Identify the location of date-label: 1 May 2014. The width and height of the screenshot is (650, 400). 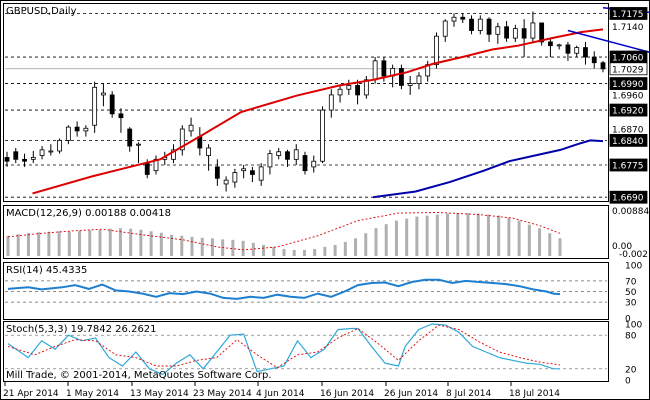
(92, 394).